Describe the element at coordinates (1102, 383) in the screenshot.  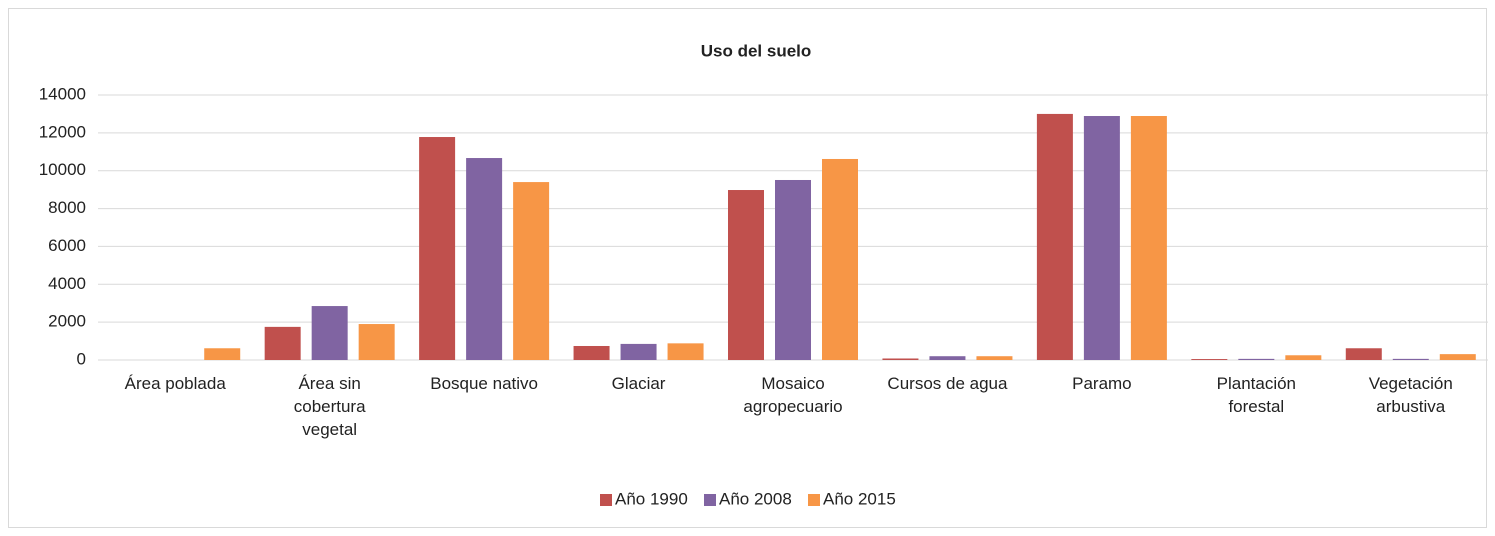
I see `x-tick-label: Paramo` at that location.